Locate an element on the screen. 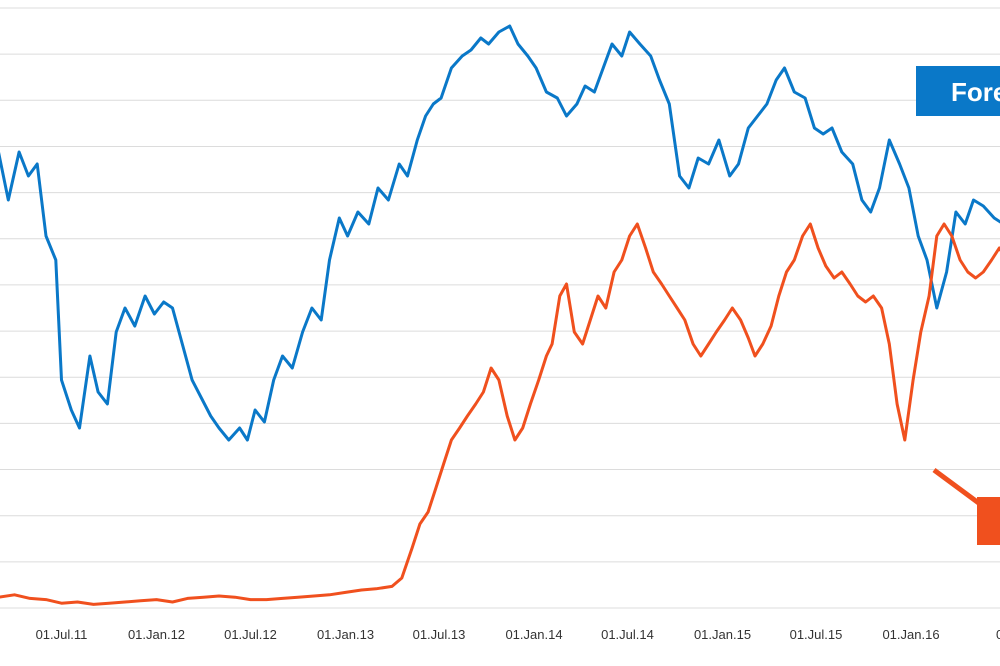 This screenshot has height=666, width=1000. orange-annotation is located at coordinates (966, 506).